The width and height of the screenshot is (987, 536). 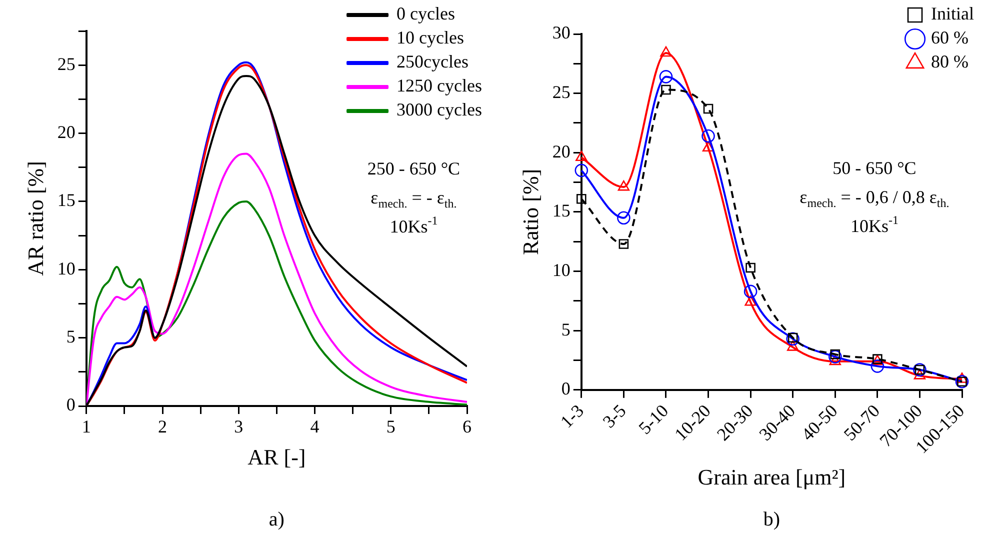 I want to click on text: a), so click(x=276, y=519).